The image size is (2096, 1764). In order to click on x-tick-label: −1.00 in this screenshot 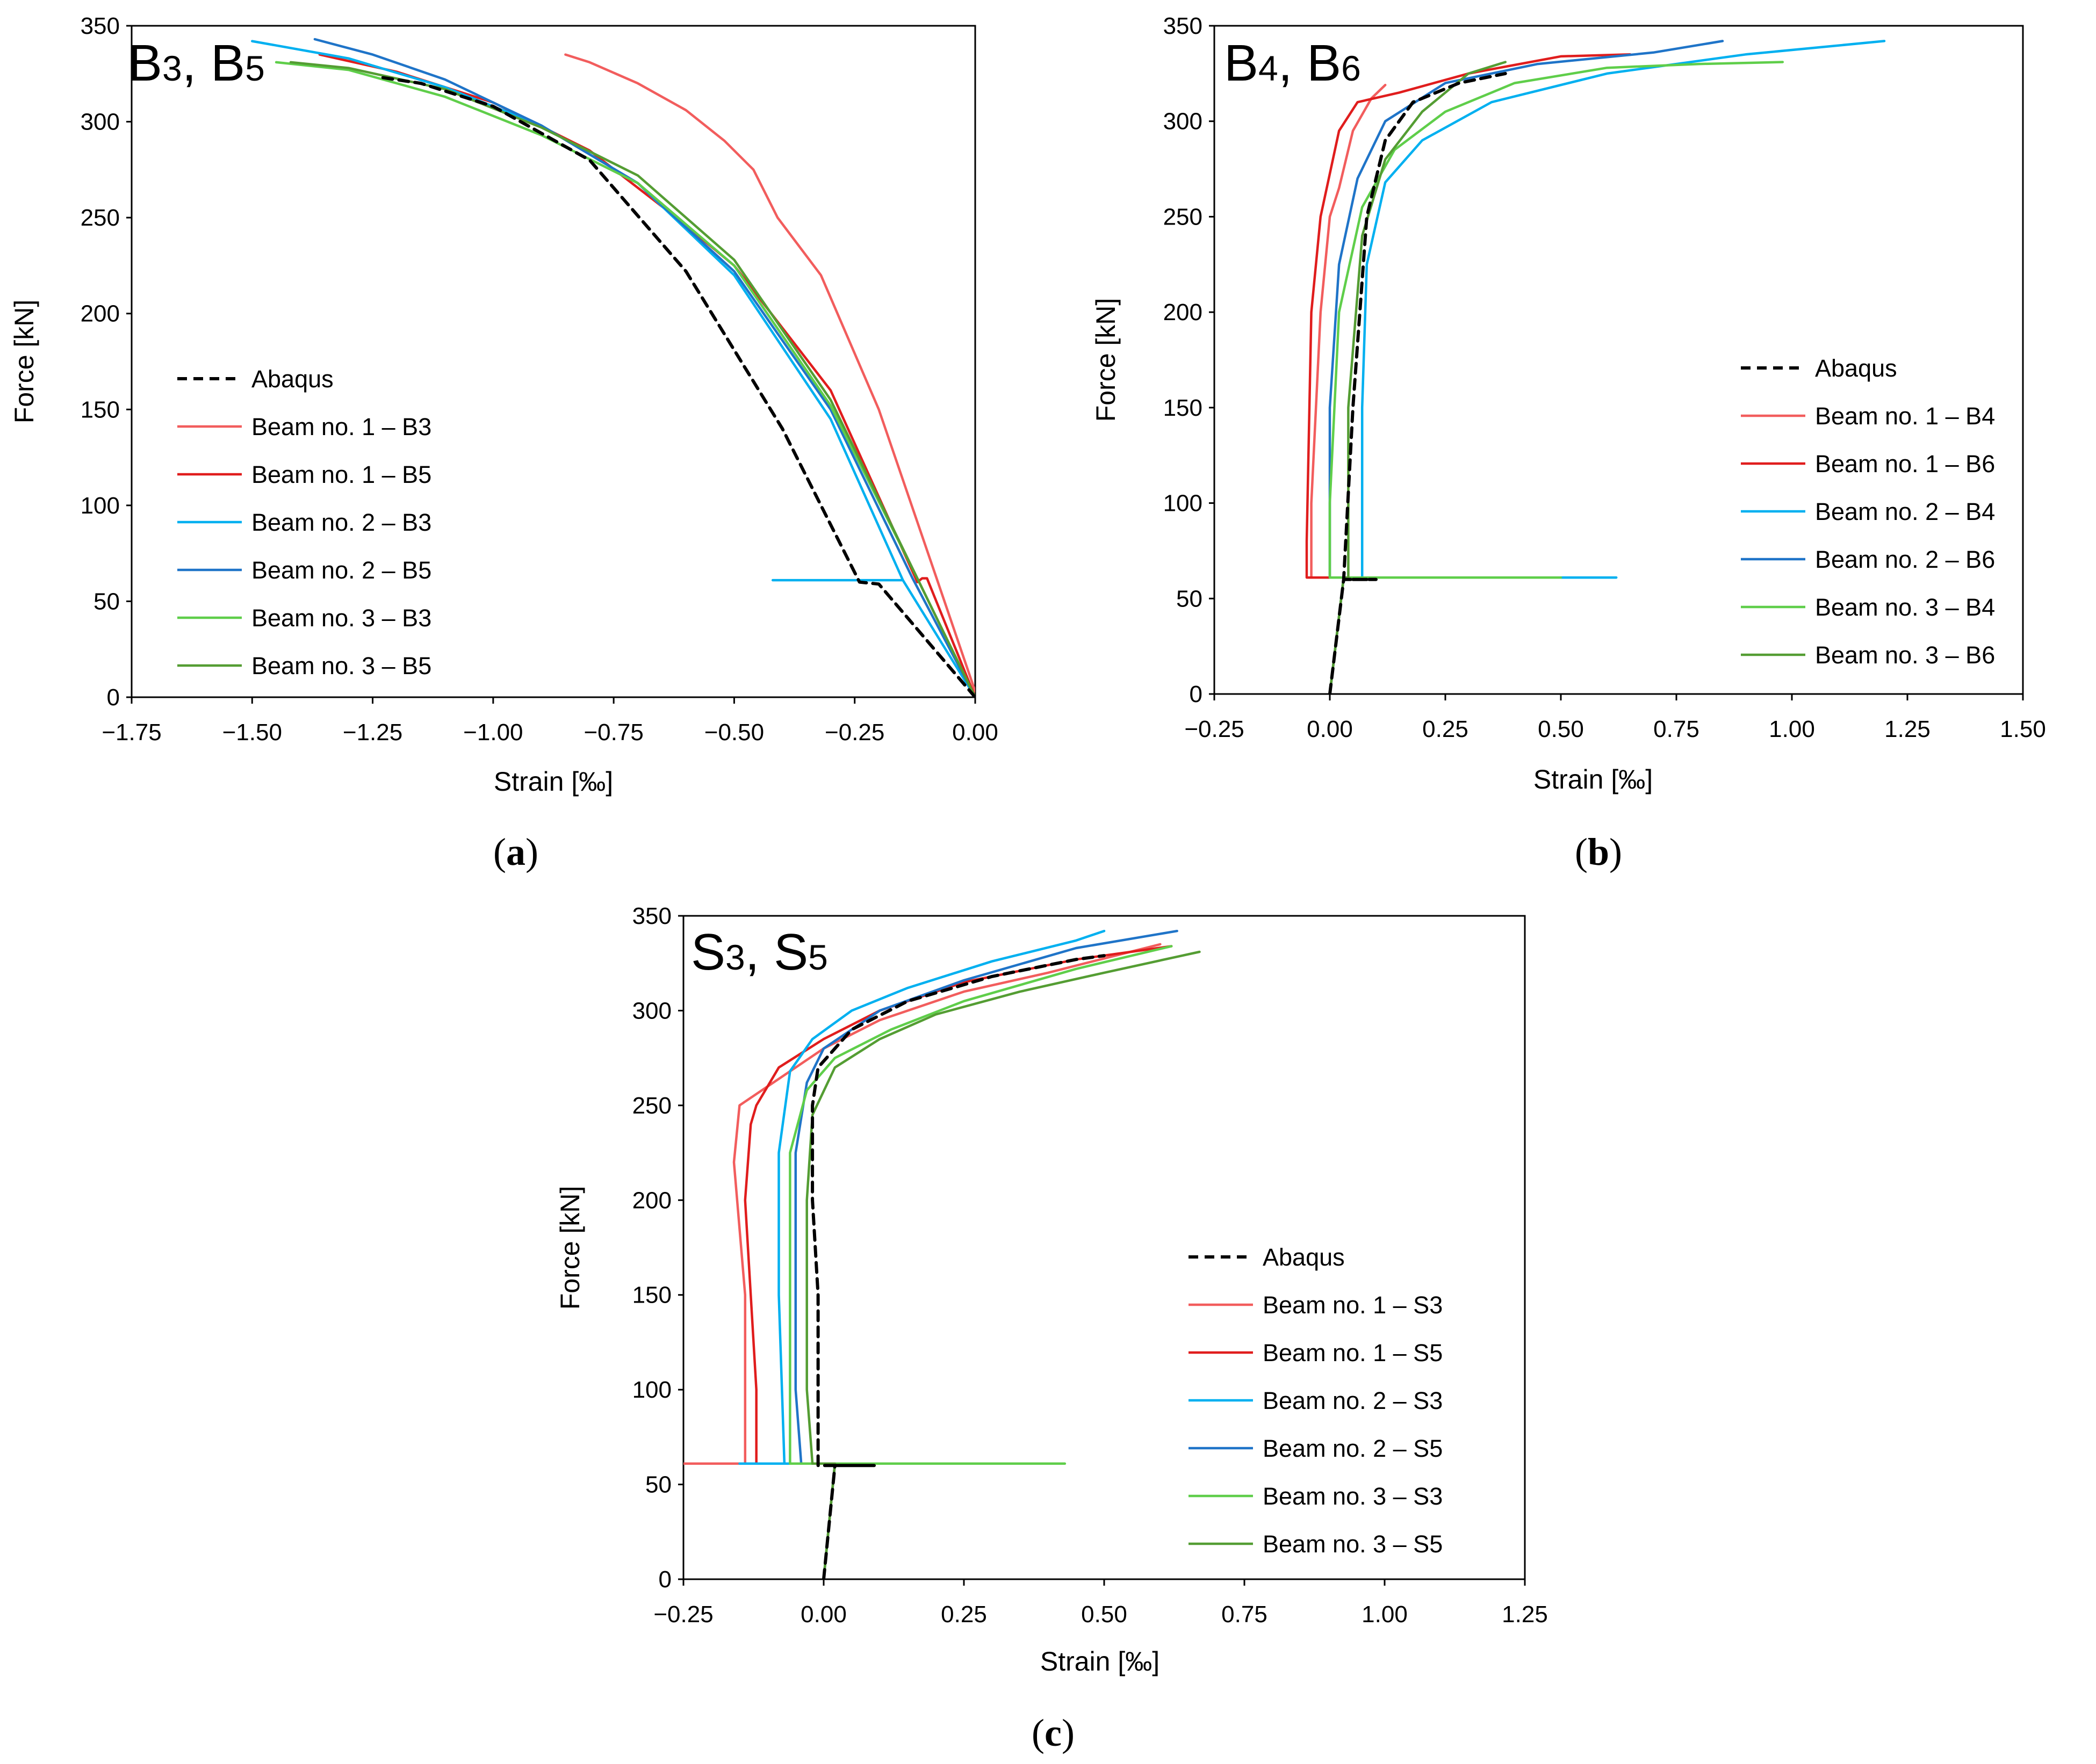, I will do `click(493, 732)`.